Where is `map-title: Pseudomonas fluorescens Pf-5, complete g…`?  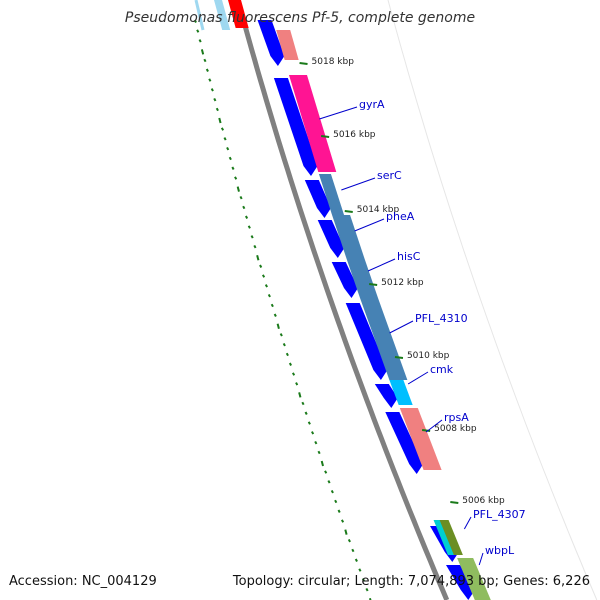 map-title: Pseudomonas fluorescens Pf-5, complete g… is located at coordinates (300, 18).